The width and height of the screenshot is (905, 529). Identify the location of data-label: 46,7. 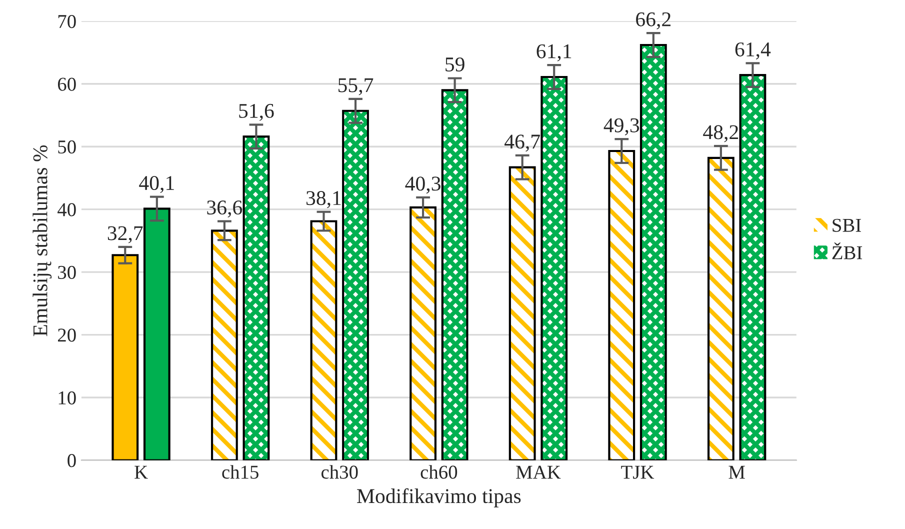
(522, 143).